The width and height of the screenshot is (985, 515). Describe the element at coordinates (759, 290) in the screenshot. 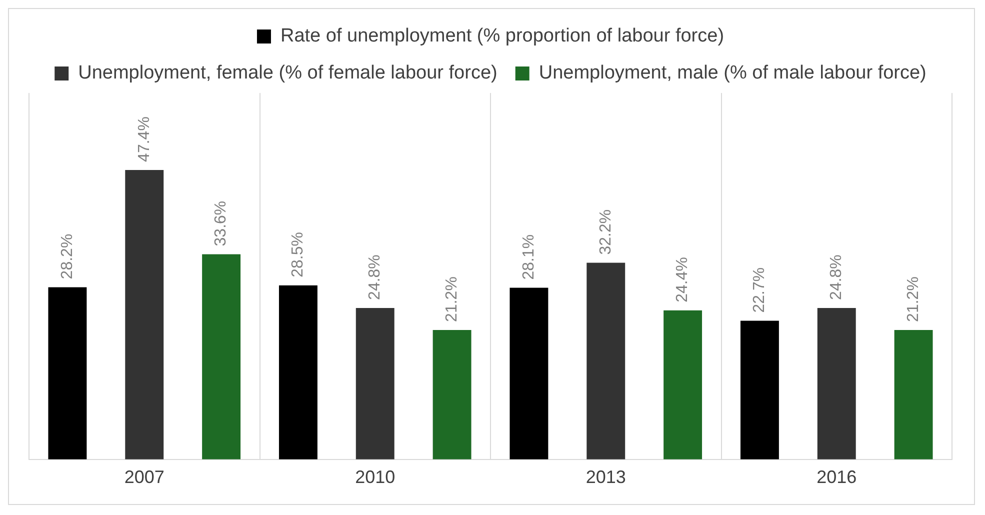

I see `data-label: 22.7%` at that location.